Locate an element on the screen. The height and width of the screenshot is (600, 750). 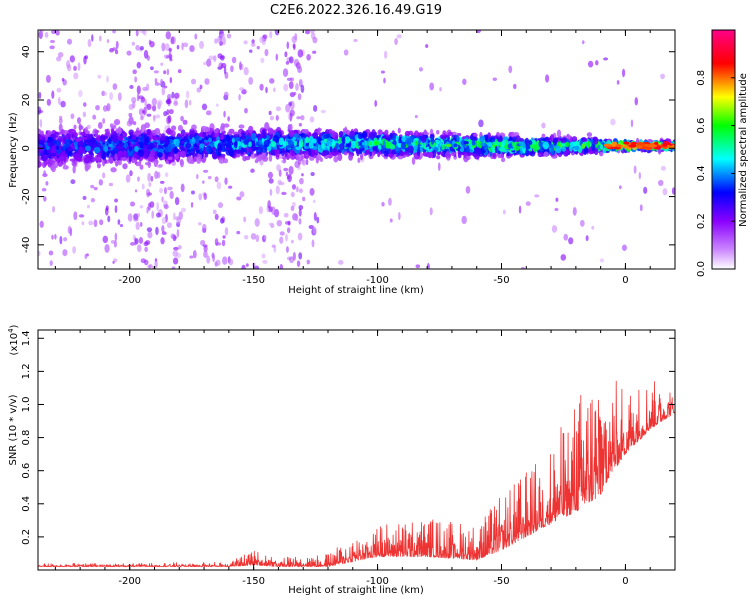
colorbar-tick-label: 0.8 is located at coordinates (701, 78).